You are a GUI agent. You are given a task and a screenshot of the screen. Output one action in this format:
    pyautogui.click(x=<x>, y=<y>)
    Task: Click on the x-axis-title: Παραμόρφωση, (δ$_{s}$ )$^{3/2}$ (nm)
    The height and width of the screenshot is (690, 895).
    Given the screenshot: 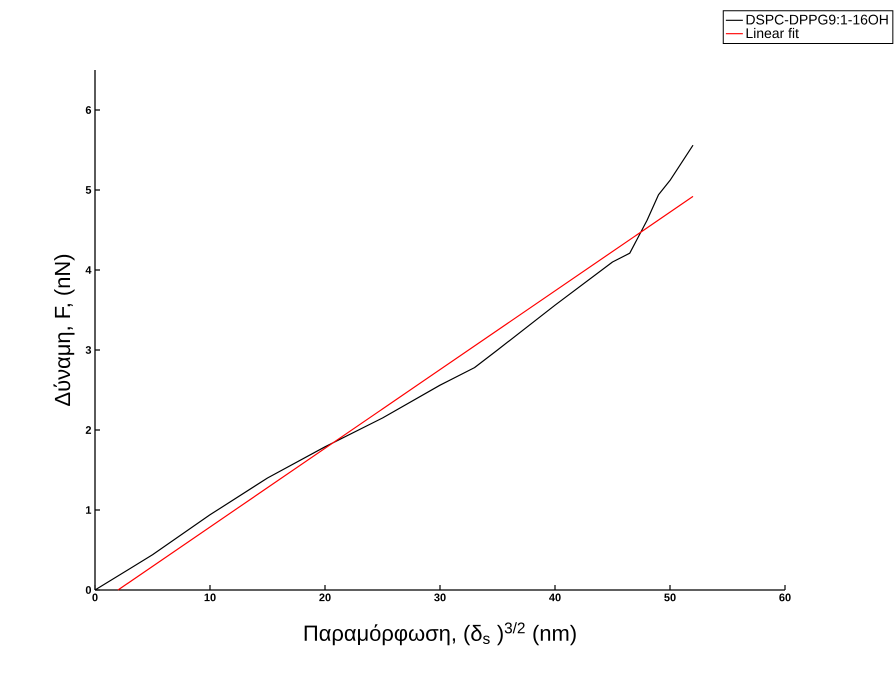 What is the action you would take?
    pyautogui.click(x=440, y=634)
    